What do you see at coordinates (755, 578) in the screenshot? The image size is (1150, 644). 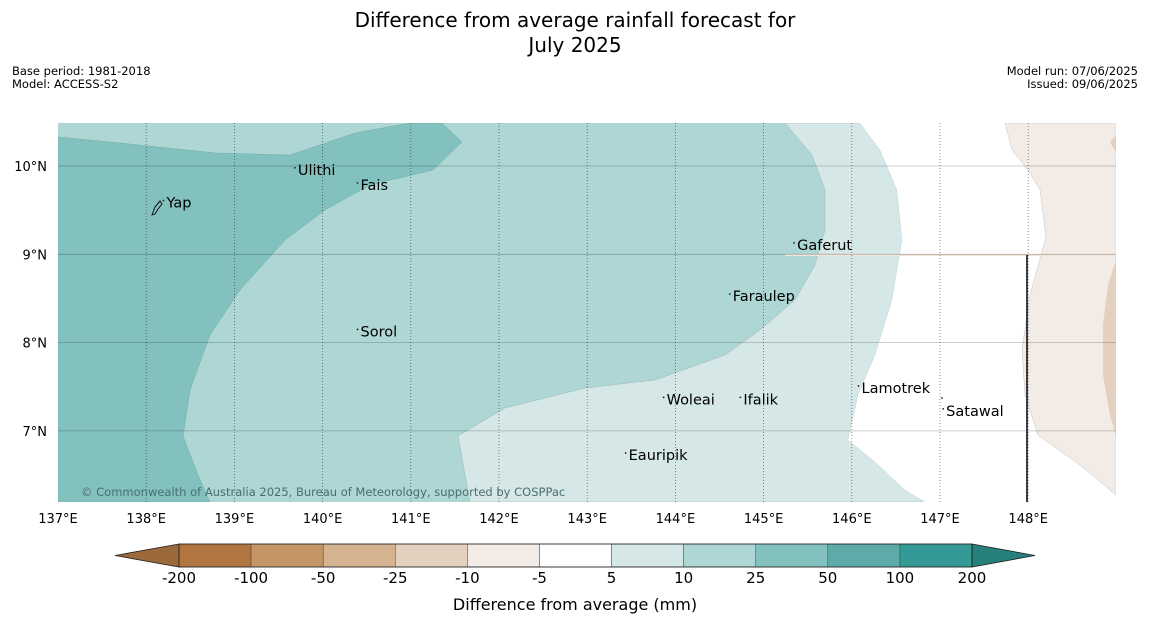 I see `colorbar-tick-label: 25` at bounding box center [755, 578].